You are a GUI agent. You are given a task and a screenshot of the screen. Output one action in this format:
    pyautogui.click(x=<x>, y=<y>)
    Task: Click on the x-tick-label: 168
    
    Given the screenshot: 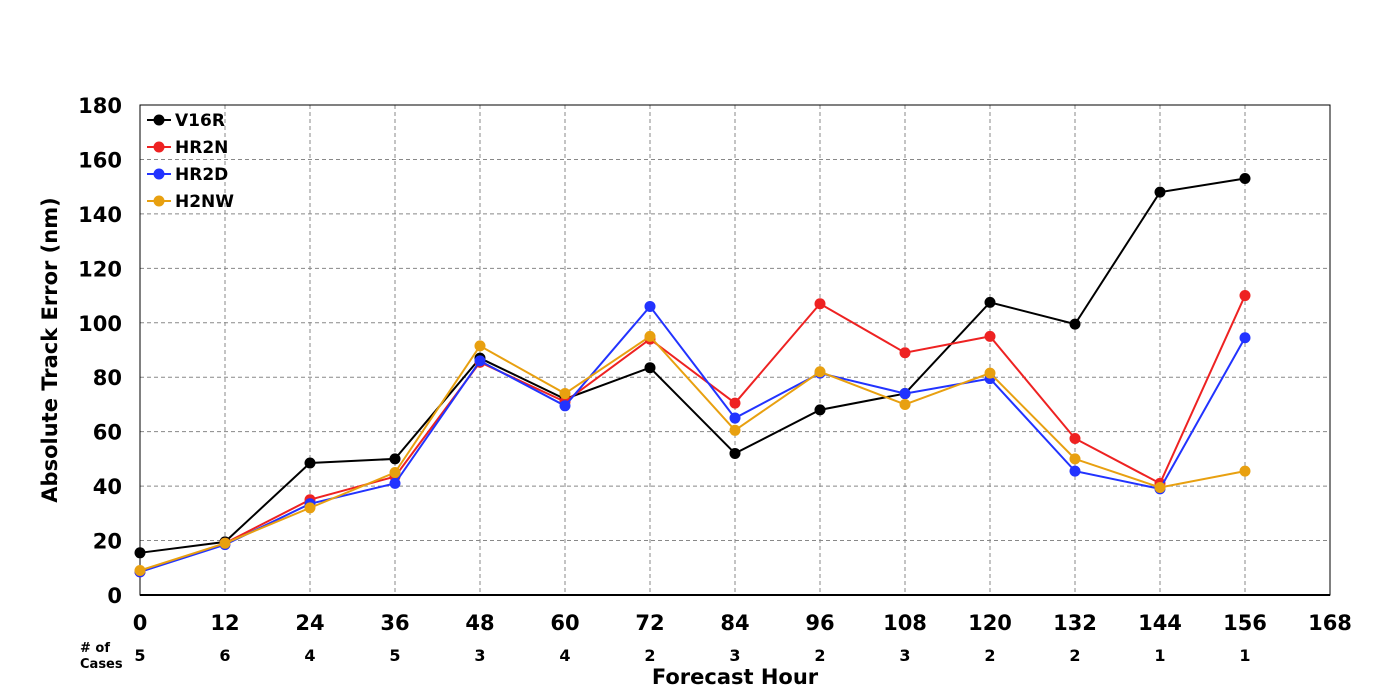 What is the action you would take?
    pyautogui.click(x=1330, y=623)
    